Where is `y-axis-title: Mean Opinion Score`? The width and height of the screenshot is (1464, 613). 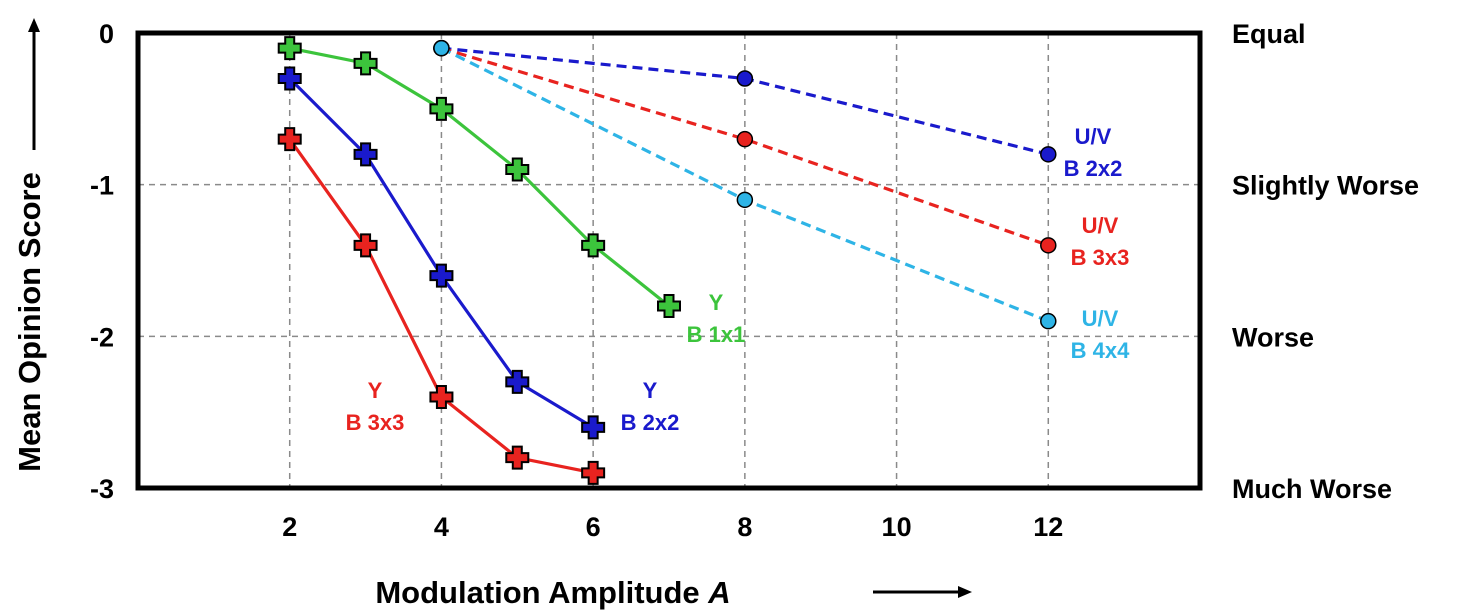 y-axis-title: Mean Opinion Score is located at coordinates (29, 322).